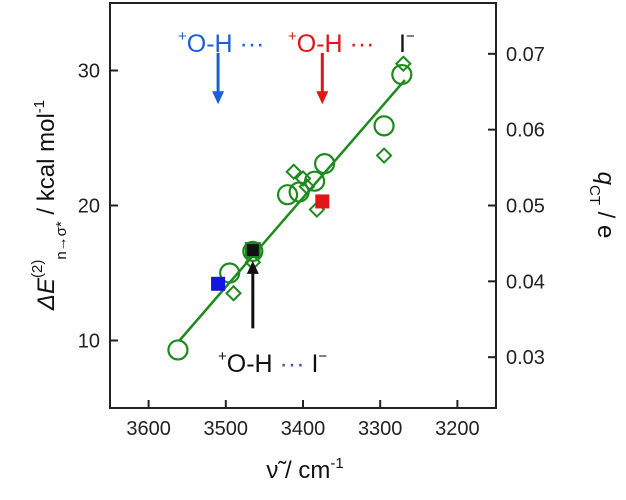 This screenshot has width=626, height=500. I want to click on left-y-axis-title: ΔE(2) n→σ* / kcal mol-1, so click(49, 205).